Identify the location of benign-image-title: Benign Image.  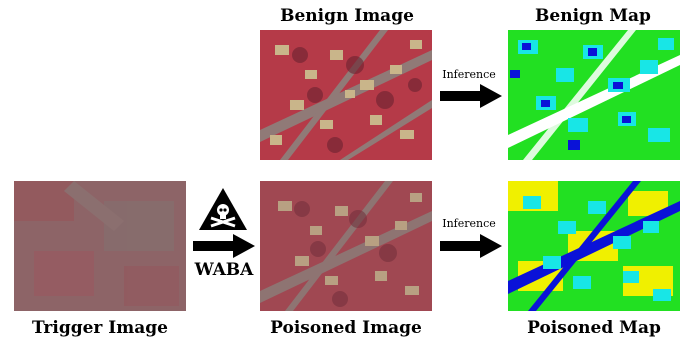
(347, 16).